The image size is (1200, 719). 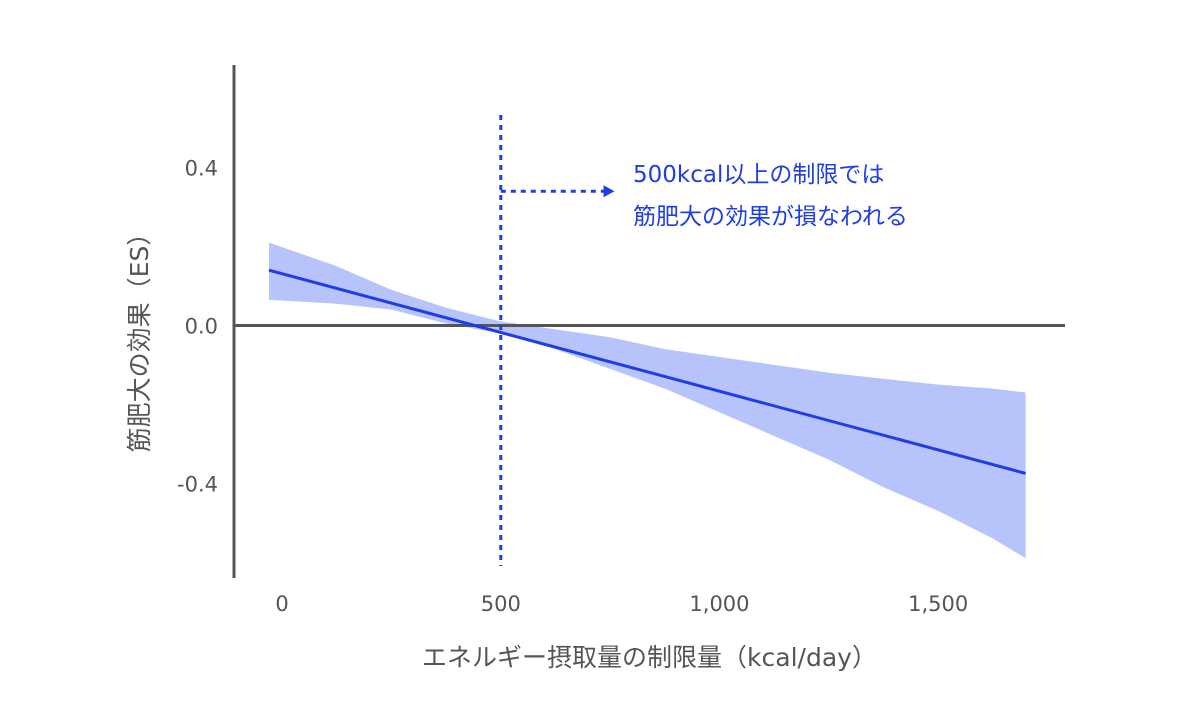 What do you see at coordinates (938, 604) in the screenshot?
I see `x-tick-label: 1,500` at bounding box center [938, 604].